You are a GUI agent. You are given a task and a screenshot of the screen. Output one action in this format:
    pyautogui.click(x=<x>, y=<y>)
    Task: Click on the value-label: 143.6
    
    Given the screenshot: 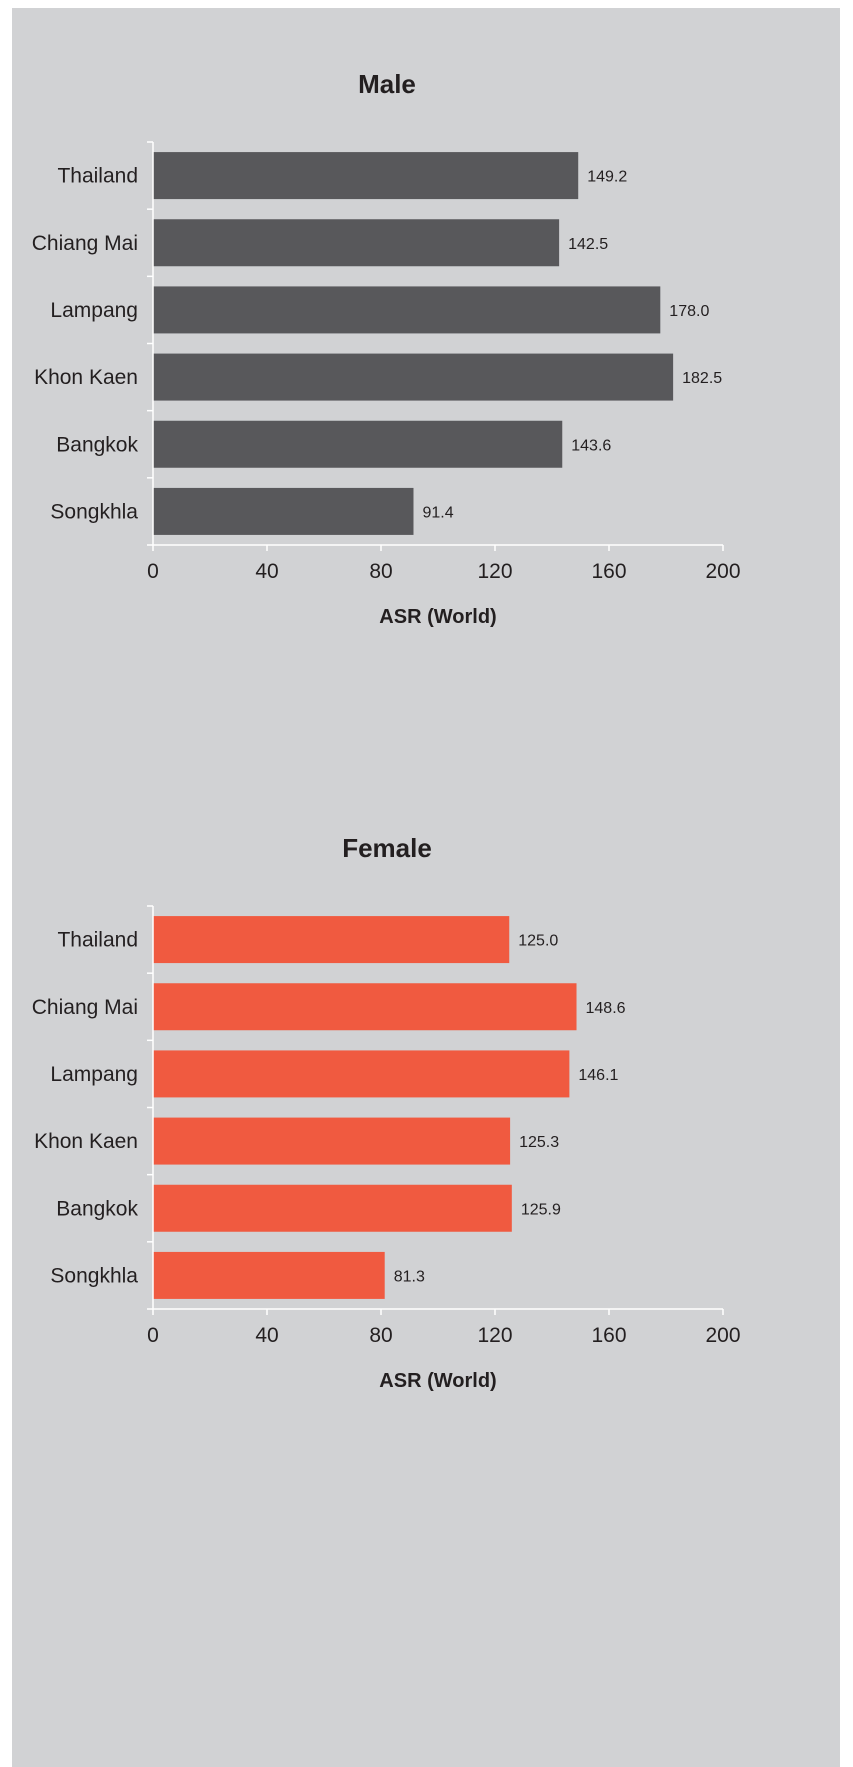 What is the action you would take?
    pyautogui.click(x=591, y=445)
    